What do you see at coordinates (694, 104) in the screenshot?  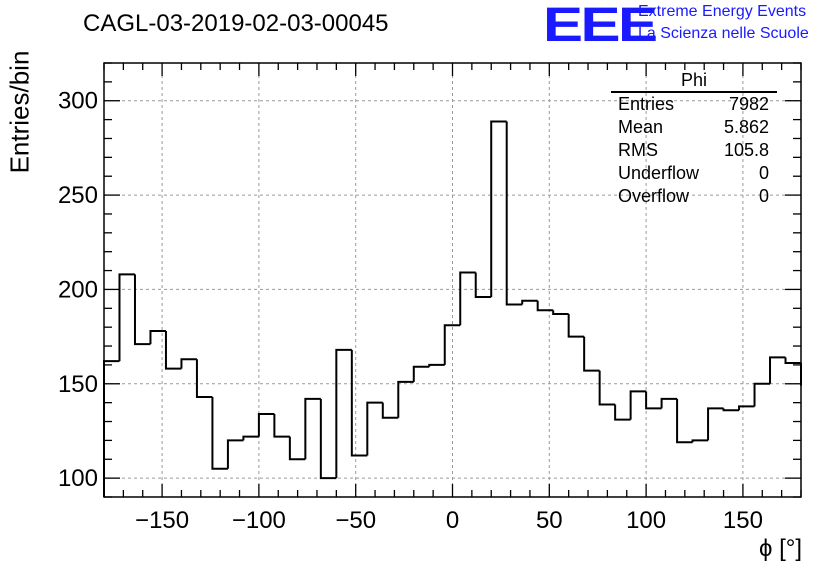 I see `stats-row-entries: Entries 7982` at bounding box center [694, 104].